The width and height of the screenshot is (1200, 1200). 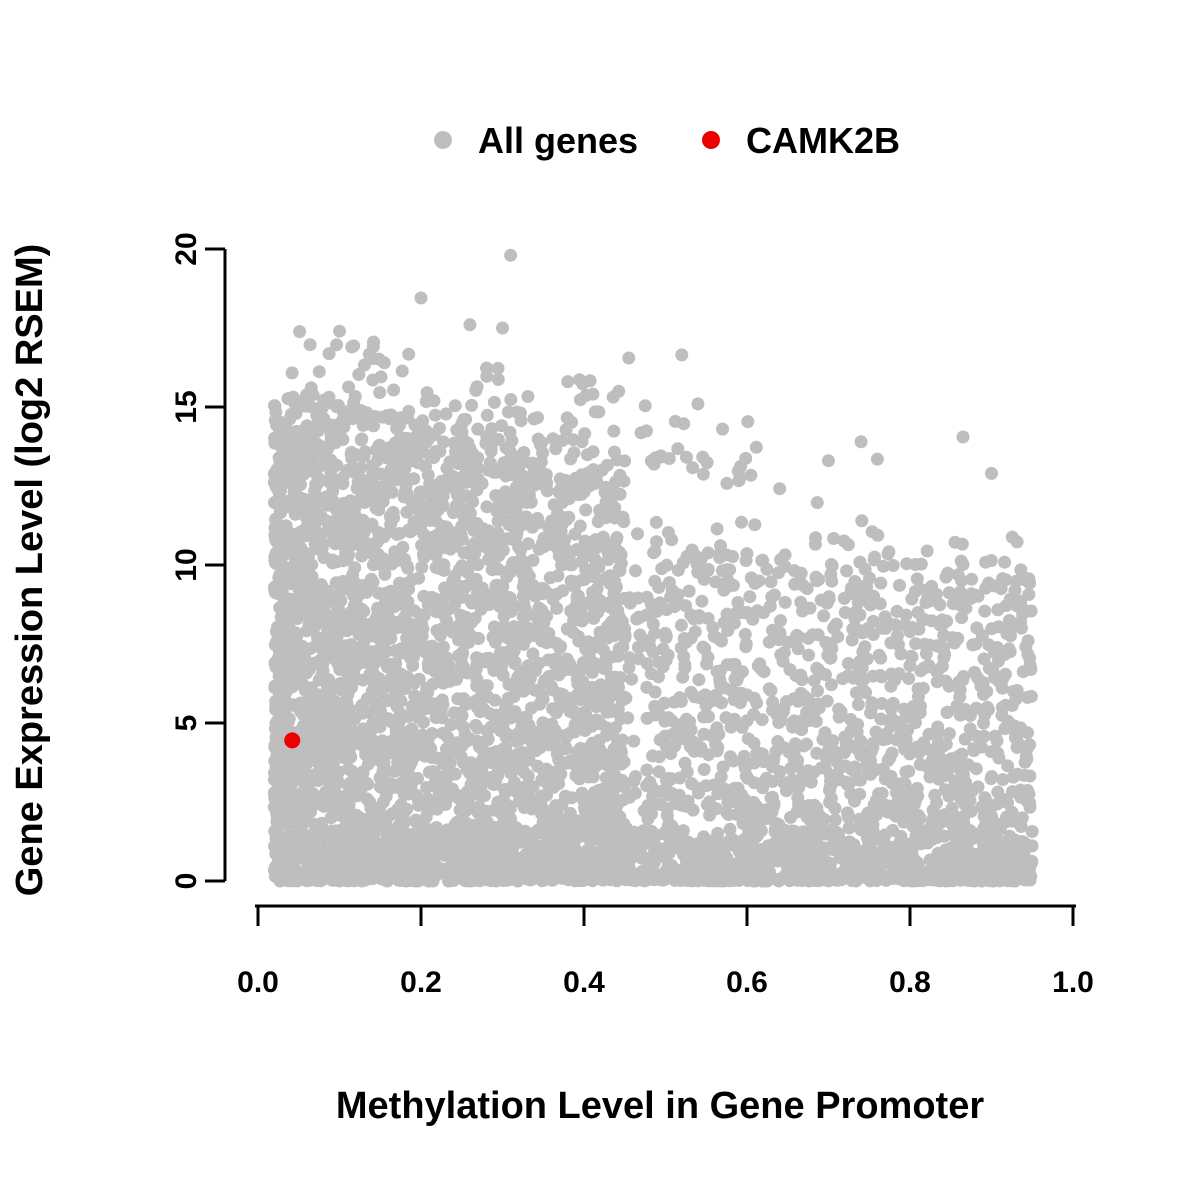 What do you see at coordinates (186, 248) in the screenshot?
I see `y-tick-label-20: 20` at bounding box center [186, 248].